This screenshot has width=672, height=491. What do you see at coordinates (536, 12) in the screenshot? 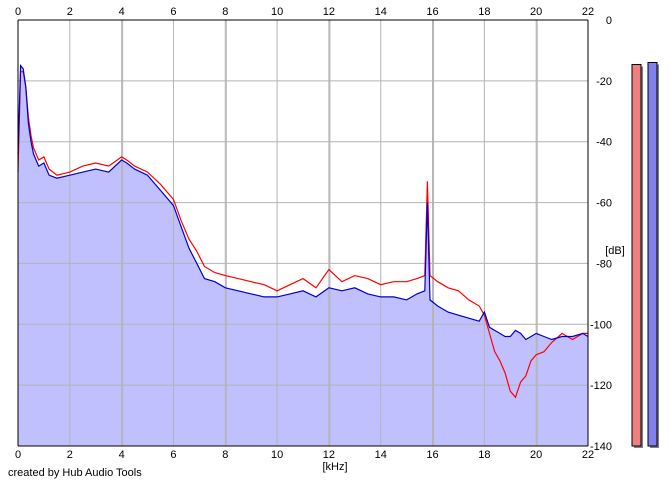
I see `x-tick-label-top: 20` at bounding box center [536, 12].